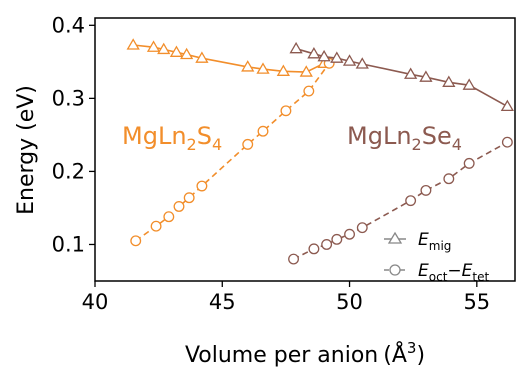 This screenshot has height=372, width=520. I want to click on x-tick-label: 40, so click(95, 302).